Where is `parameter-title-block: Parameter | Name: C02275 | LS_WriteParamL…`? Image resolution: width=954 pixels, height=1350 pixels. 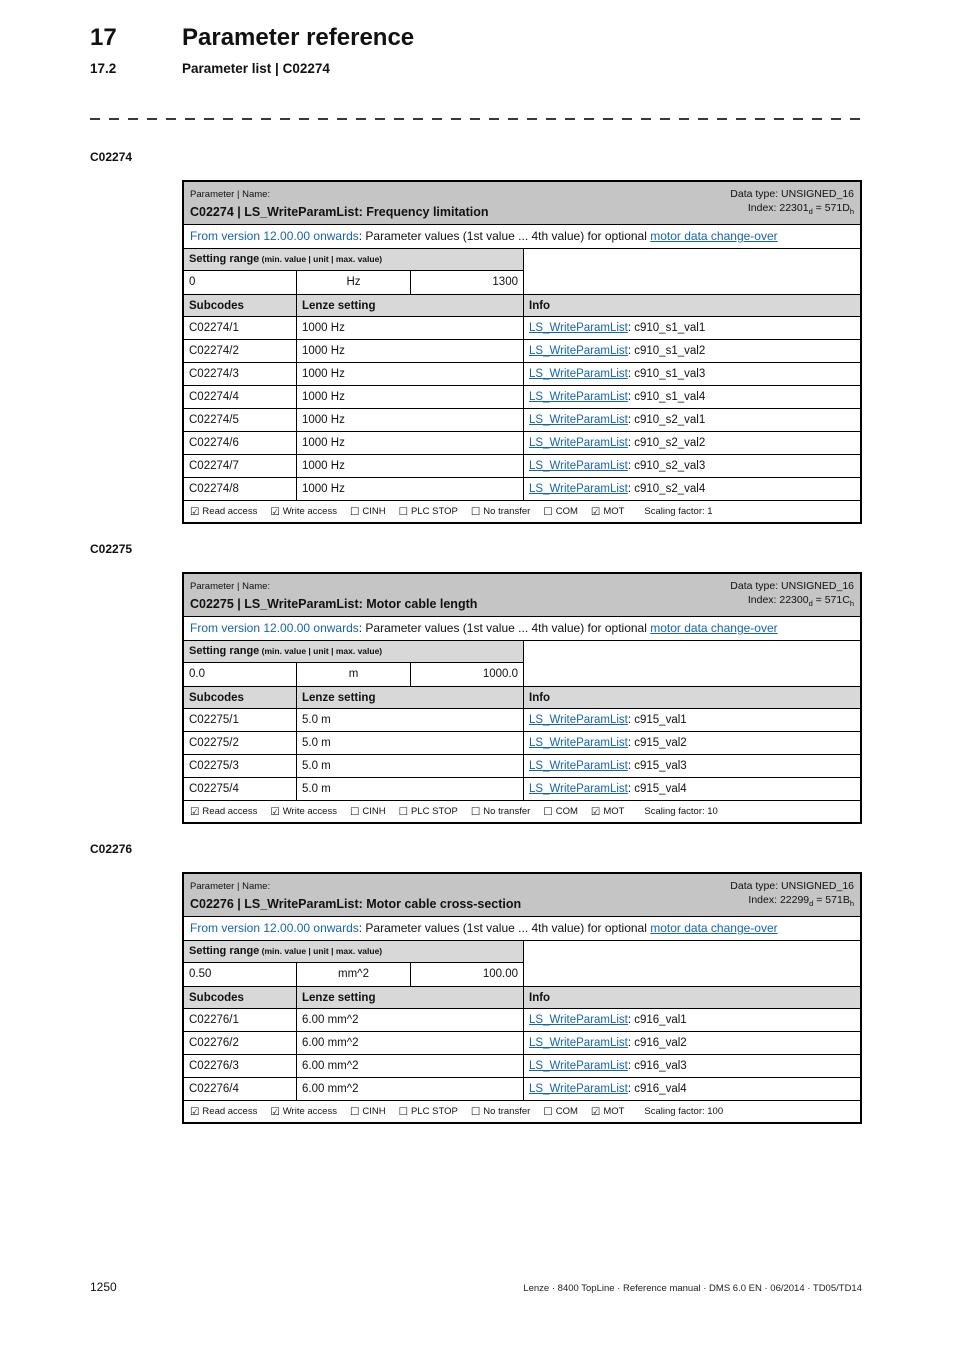
parameter-title-block: Parameter | Name: C02275 | LS_WriteParamL… is located at coordinates (333, 595).